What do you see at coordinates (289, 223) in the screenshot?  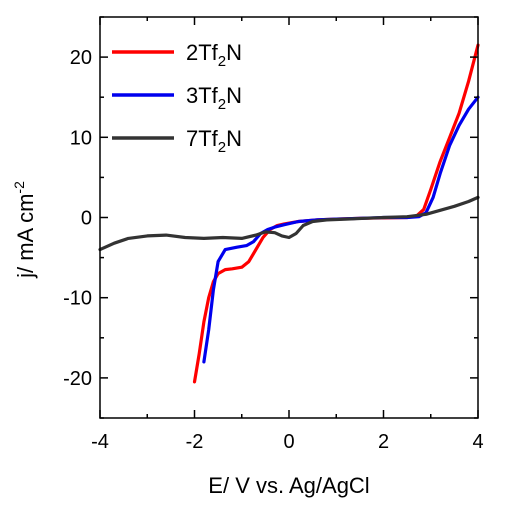 I see `series-7Tf2N-line` at bounding box center [289, 223].